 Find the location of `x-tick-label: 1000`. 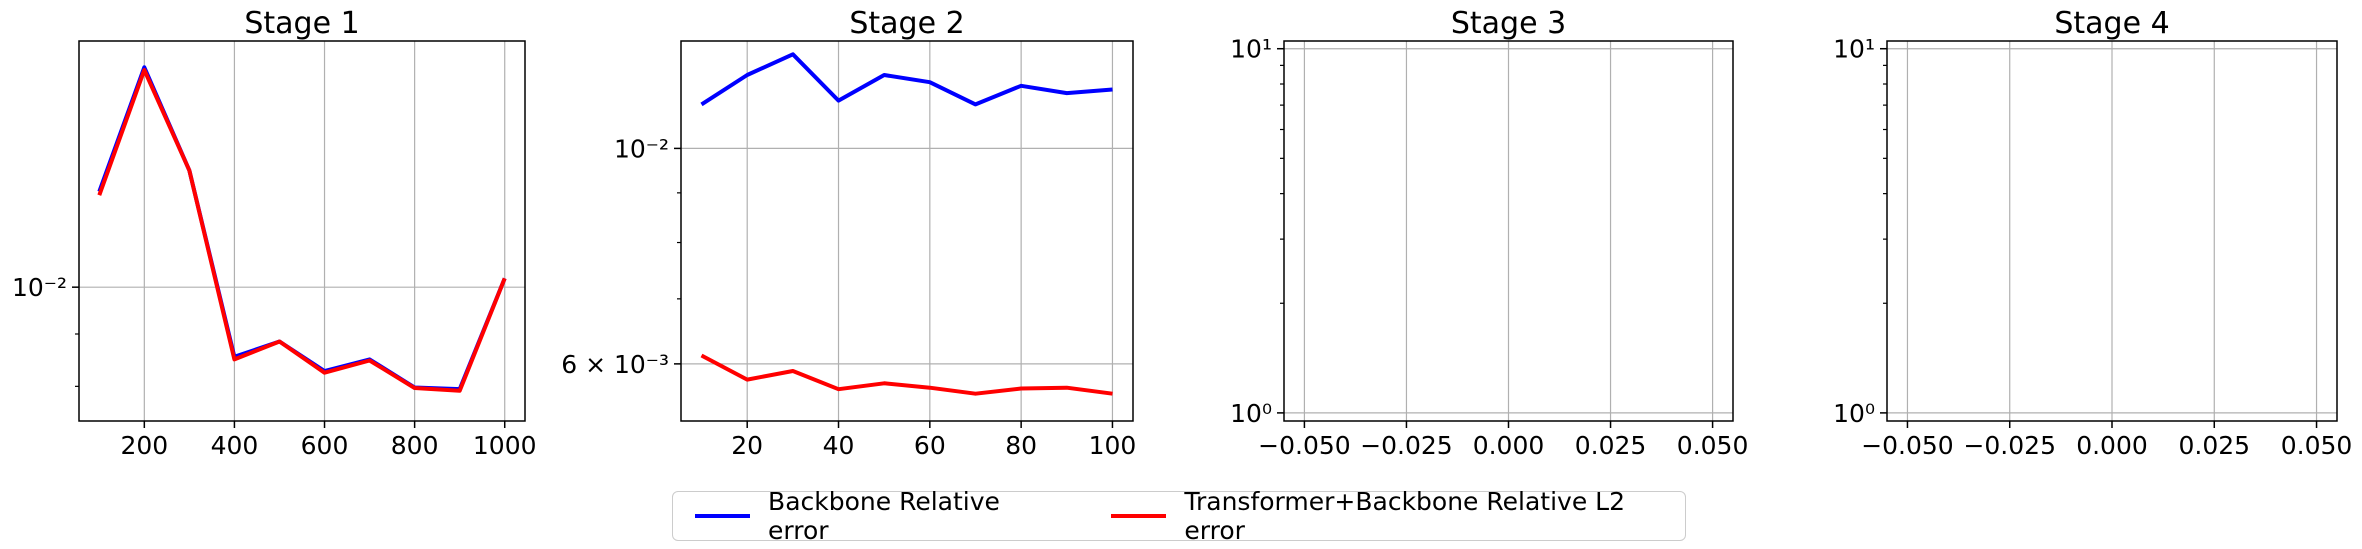

x-tick-label: 1000 is located at coordinates (505, 445).